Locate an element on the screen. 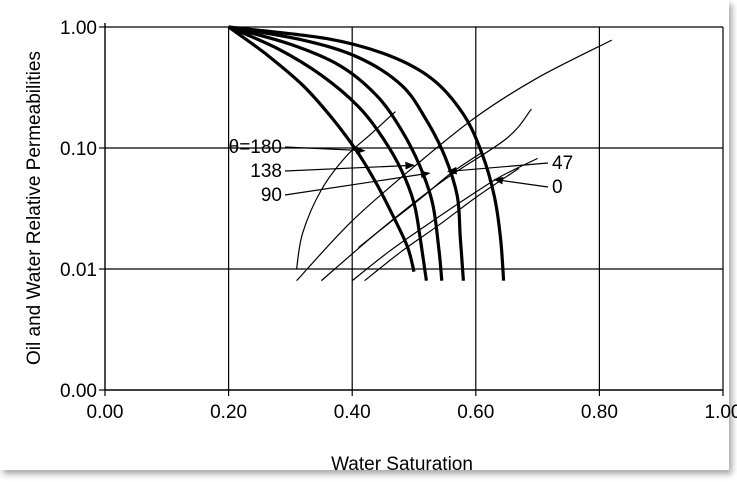 Image resolution: width=737 pixels, height=482 pixels. x-tick-label: 0.60 is located at coordinates (475, 412).